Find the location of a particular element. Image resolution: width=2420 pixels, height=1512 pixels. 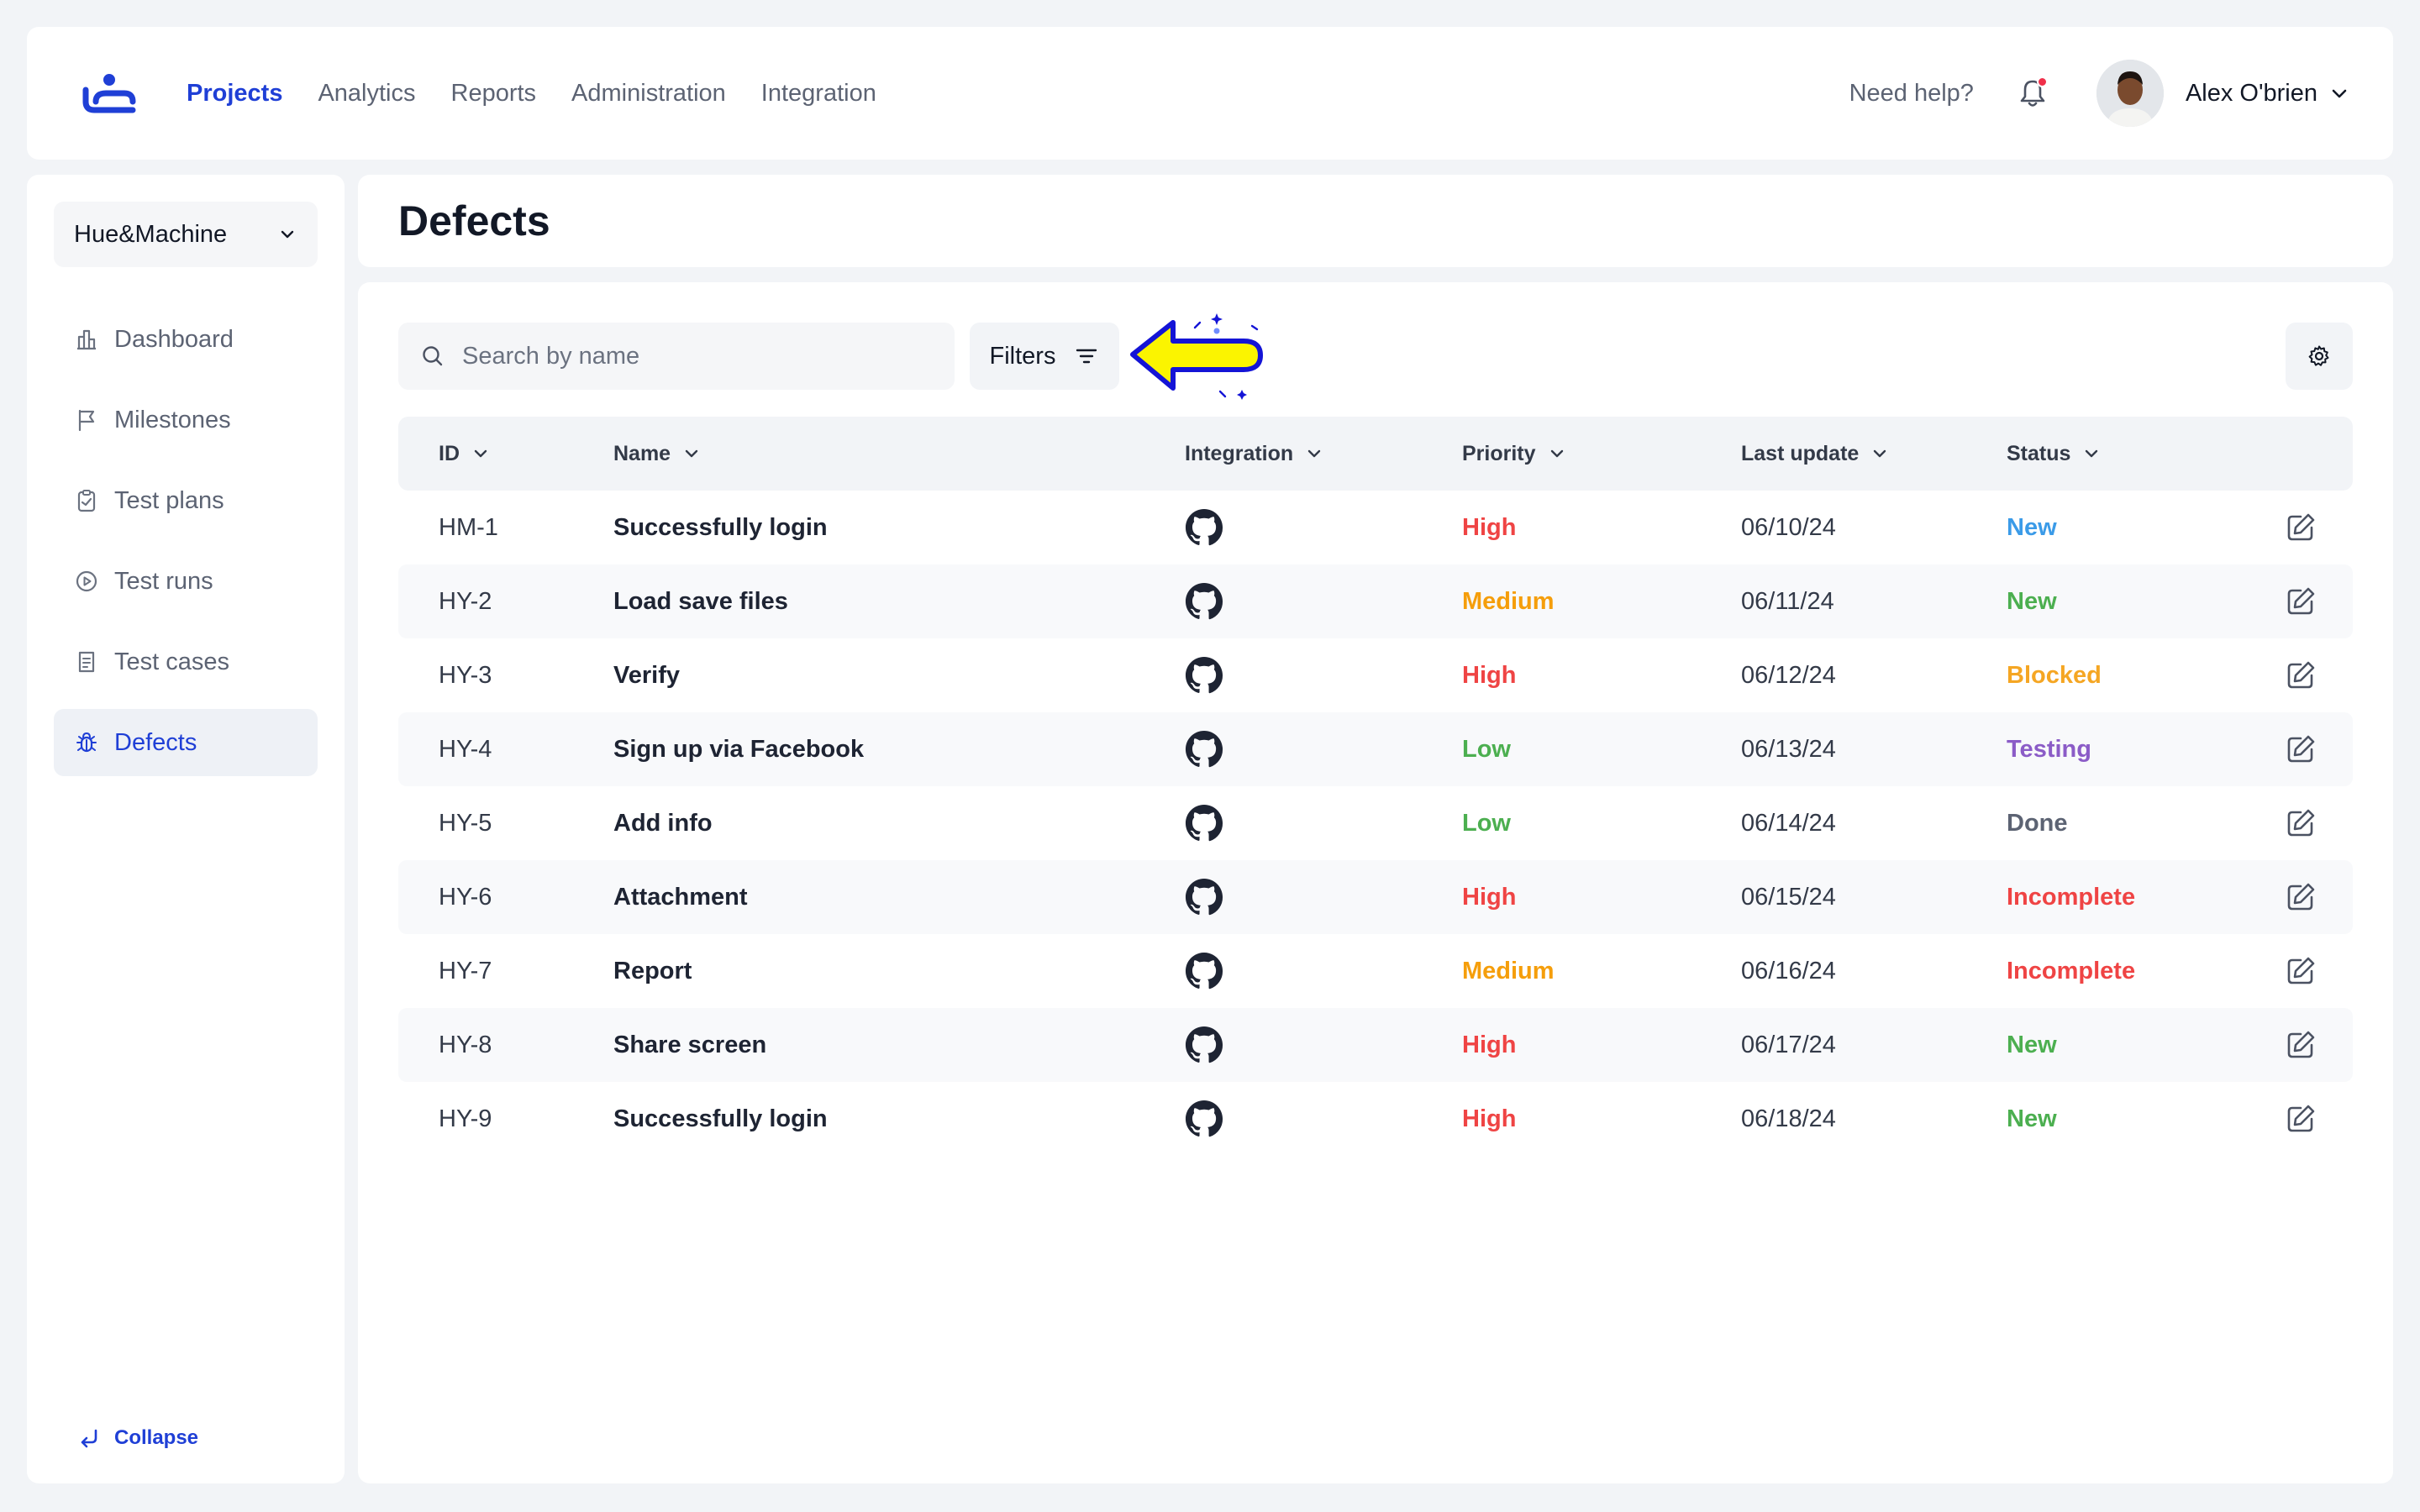

table-row: HY-9 Successfully login High 06/18/24 New is located at coordinates (1376, 1119).